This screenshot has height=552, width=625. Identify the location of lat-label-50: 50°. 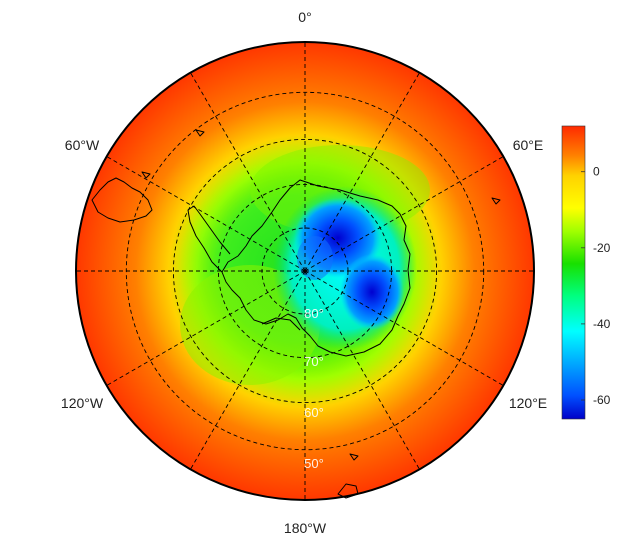
(314, 463).